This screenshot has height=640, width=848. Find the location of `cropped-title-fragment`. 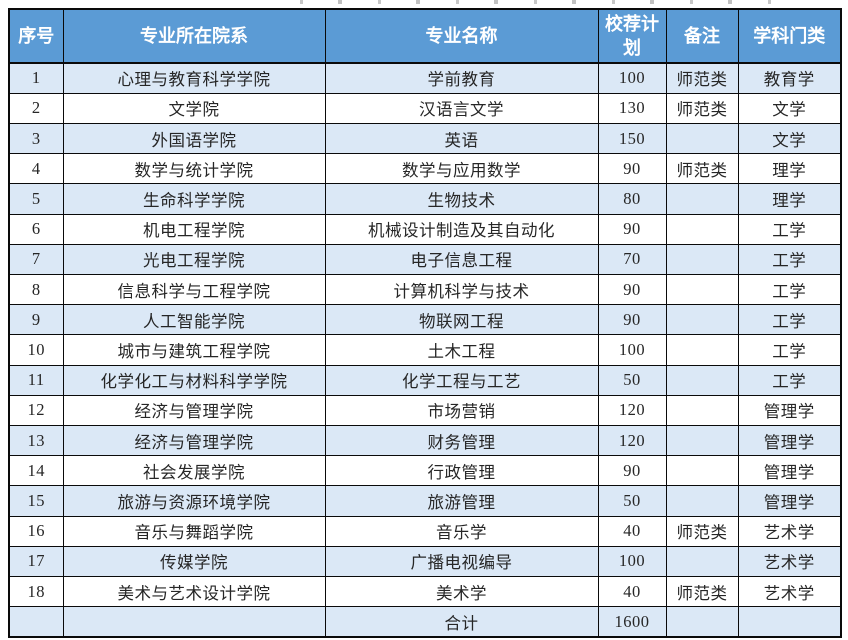

cropped-title-fragment is located at coordinates (550, 2).